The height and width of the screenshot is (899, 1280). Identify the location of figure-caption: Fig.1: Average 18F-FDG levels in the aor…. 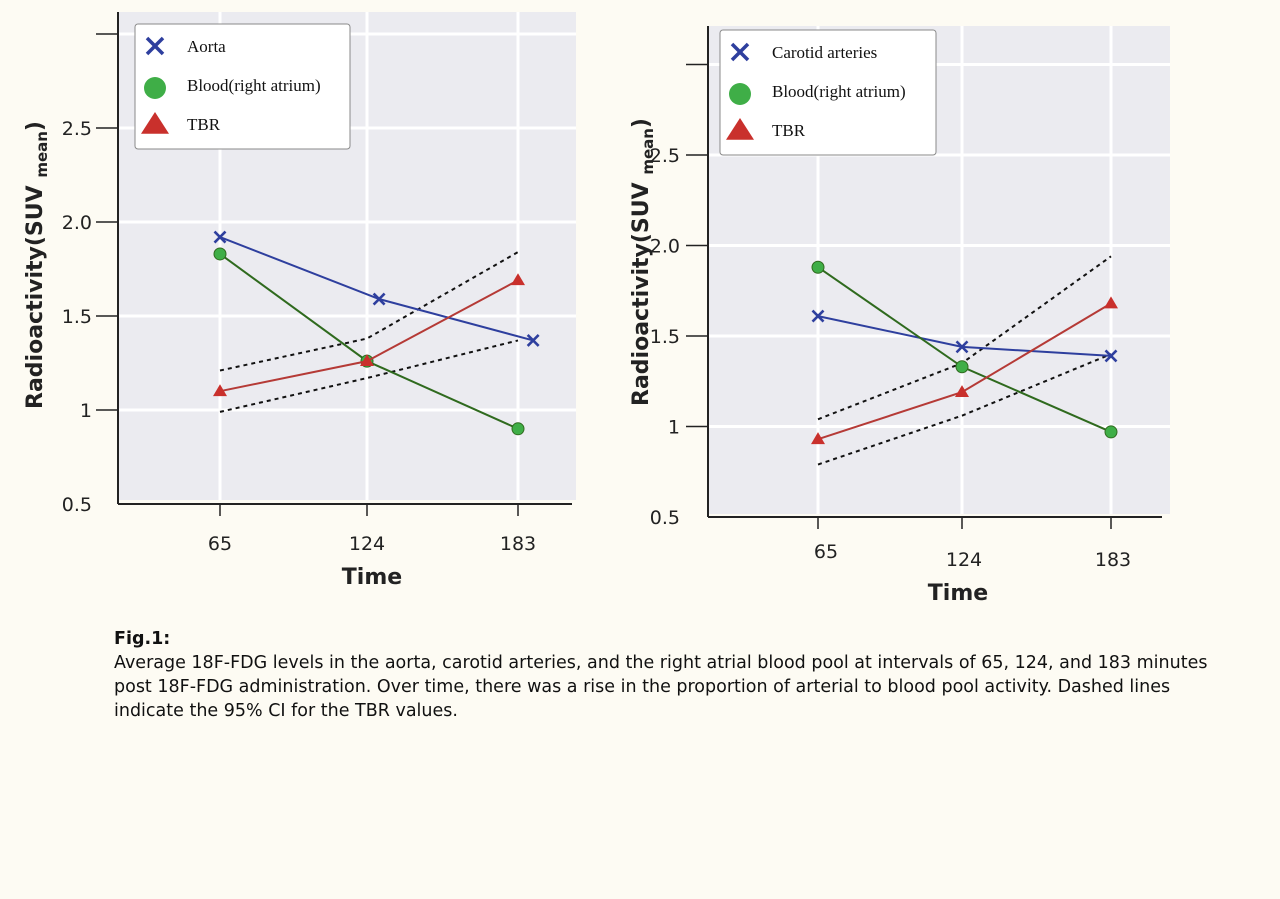
(674, 675).